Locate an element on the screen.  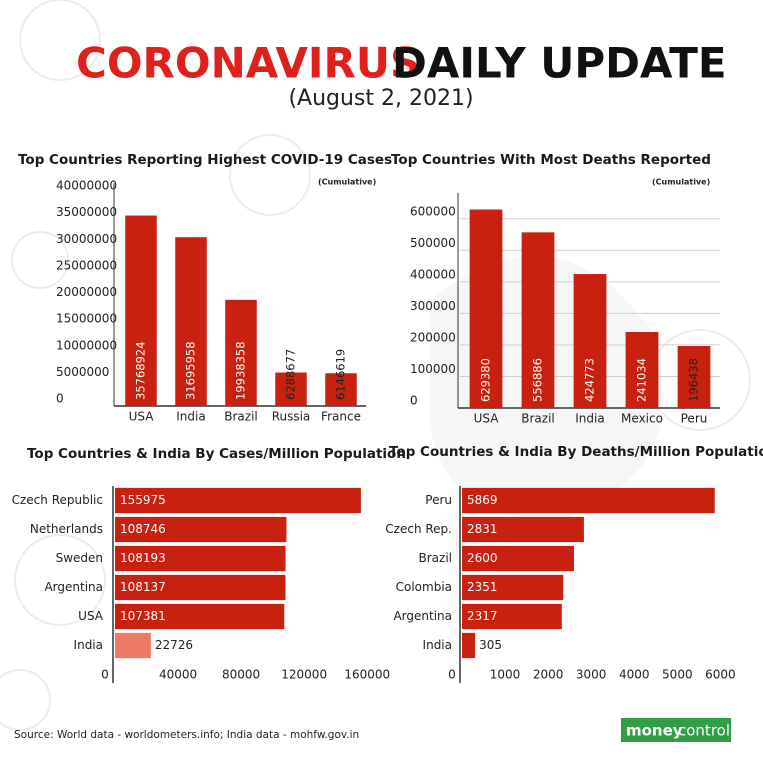
y-tick-label: Czech Rep. is located at coordinates (418, 529).